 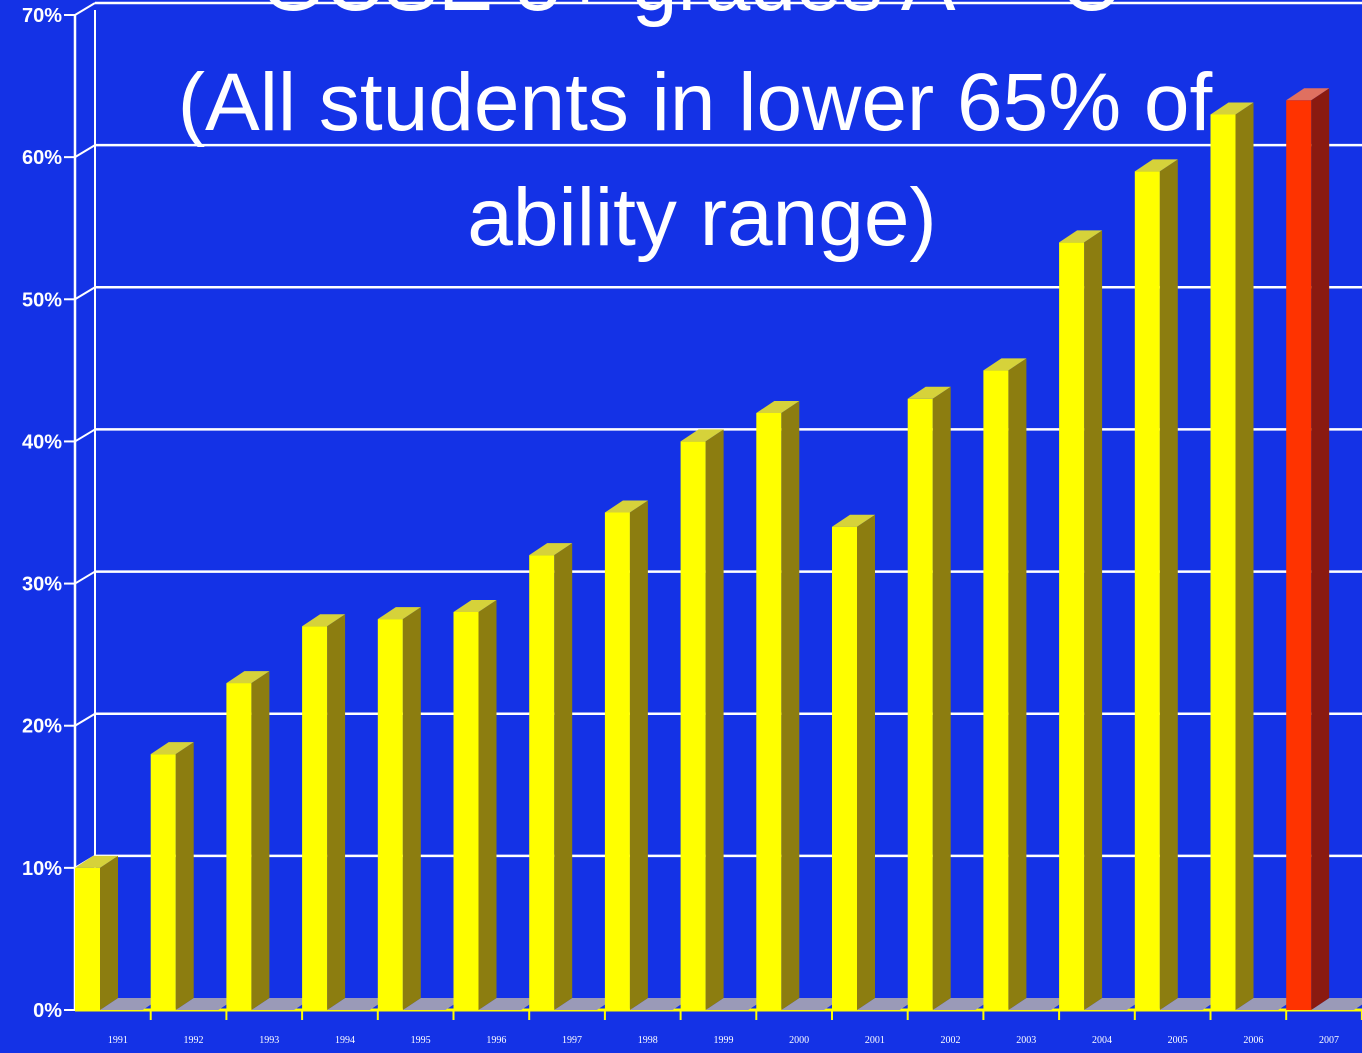 I want to click on y-tick-label: 40%, so click(x=42, y=442).